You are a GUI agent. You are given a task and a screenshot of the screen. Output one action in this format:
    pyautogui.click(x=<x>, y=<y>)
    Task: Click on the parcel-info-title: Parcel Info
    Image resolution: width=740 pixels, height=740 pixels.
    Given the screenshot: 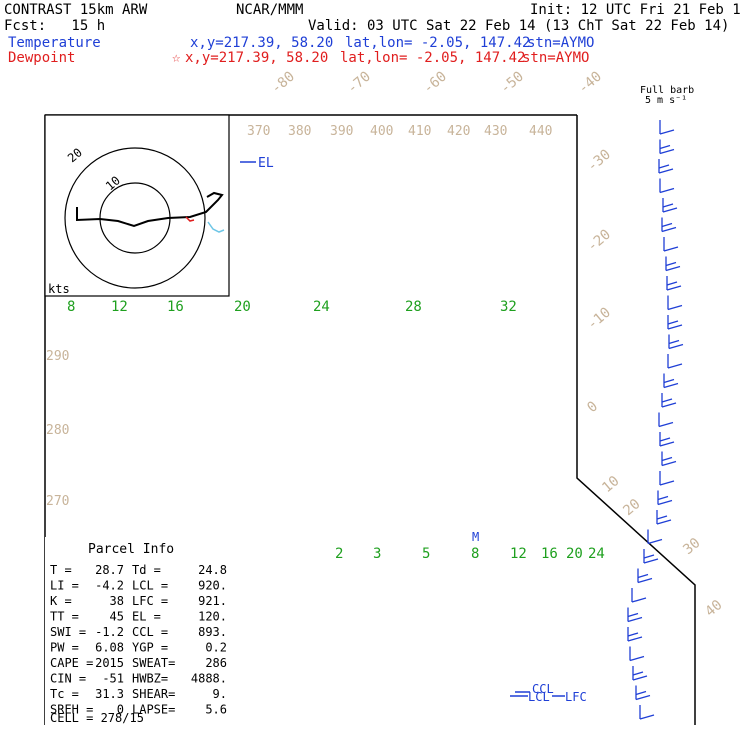 What is the action you would take?
    pyautogui.click(x=131, y=549)
    